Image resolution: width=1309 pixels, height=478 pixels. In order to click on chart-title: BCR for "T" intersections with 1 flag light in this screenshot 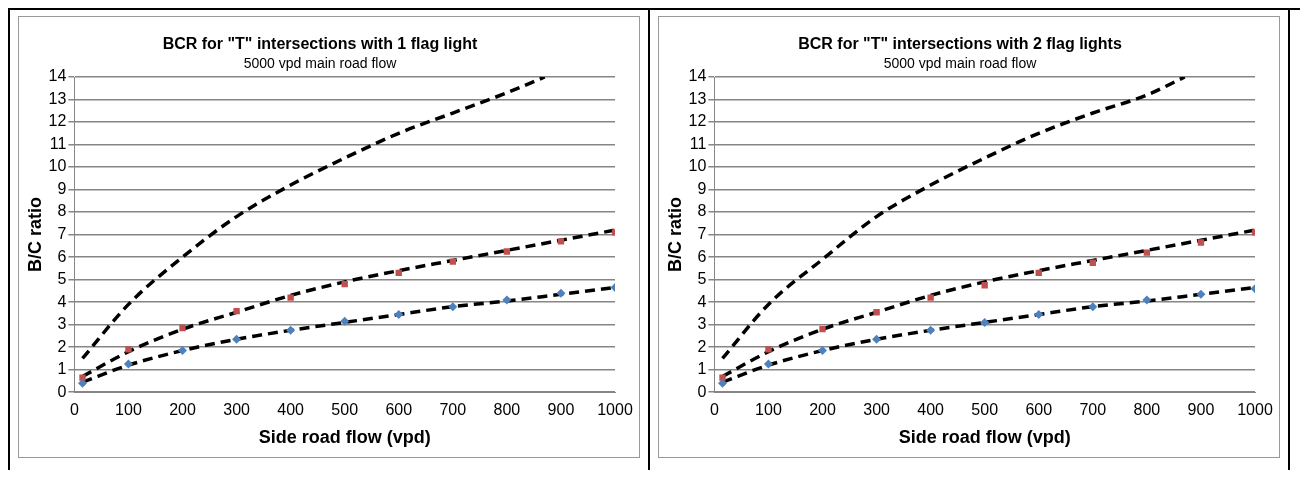, I will do `click(320, 44)`.